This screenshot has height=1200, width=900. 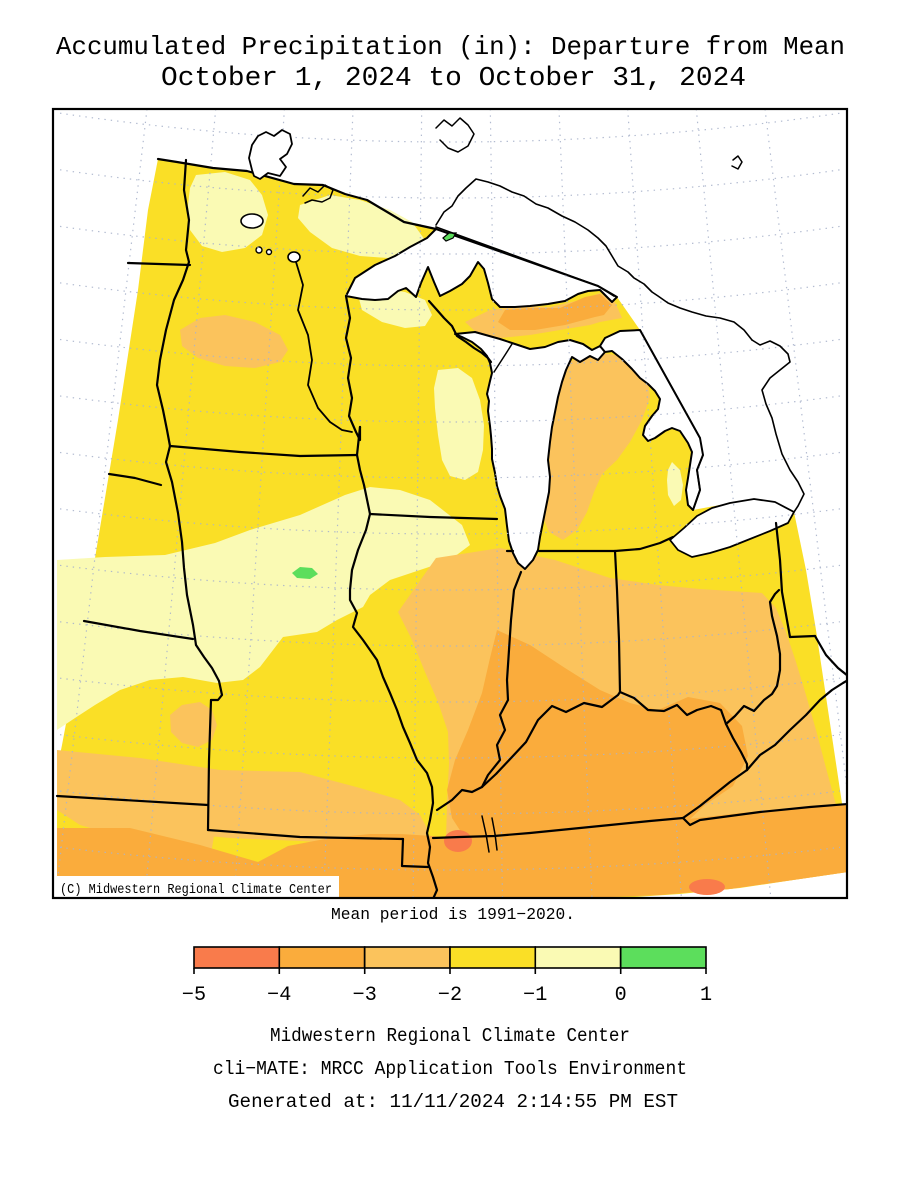 I want to click on svg-text:October 1, 2024 to October 31,: October 1, 2024 to October 31, 2024, so click(x=453, y=79).